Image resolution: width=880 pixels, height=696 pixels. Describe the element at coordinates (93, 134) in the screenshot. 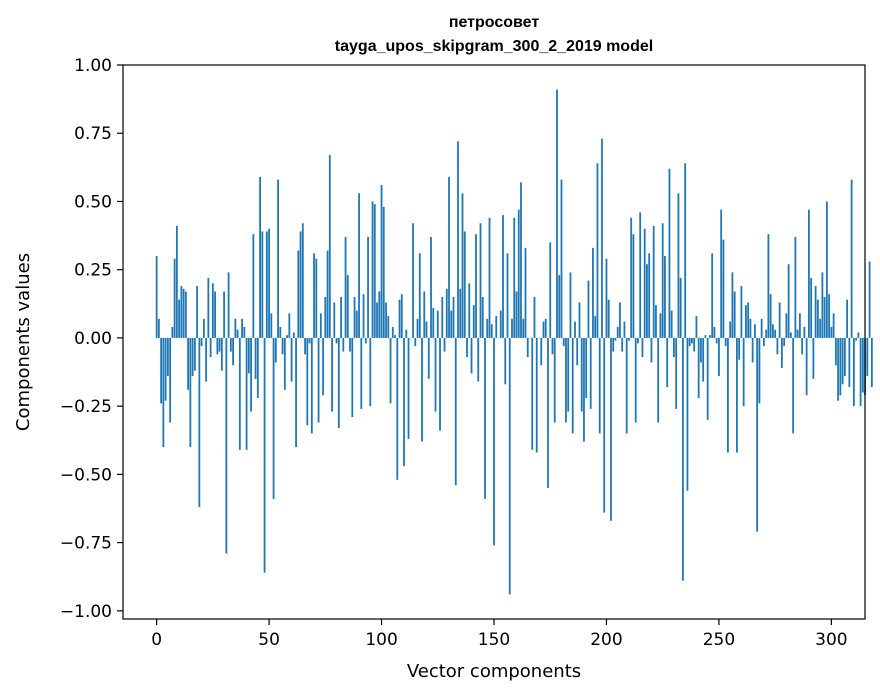

I see `y-tick-label: 0.75` at that location.